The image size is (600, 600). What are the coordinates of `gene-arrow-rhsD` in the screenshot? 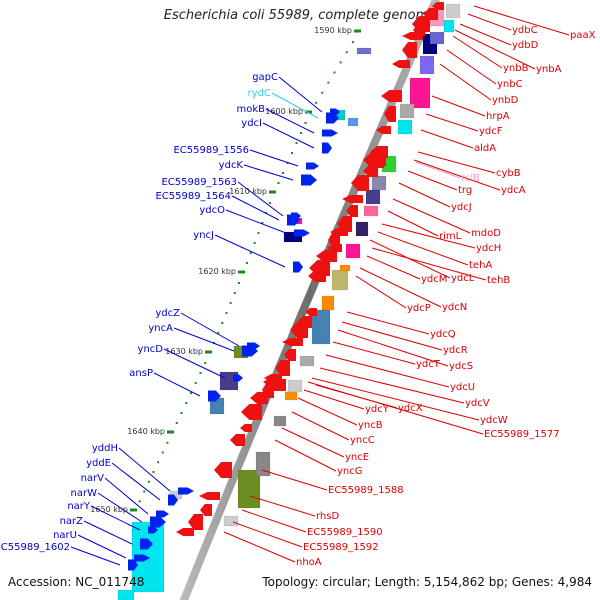 It's located at (209, 496).